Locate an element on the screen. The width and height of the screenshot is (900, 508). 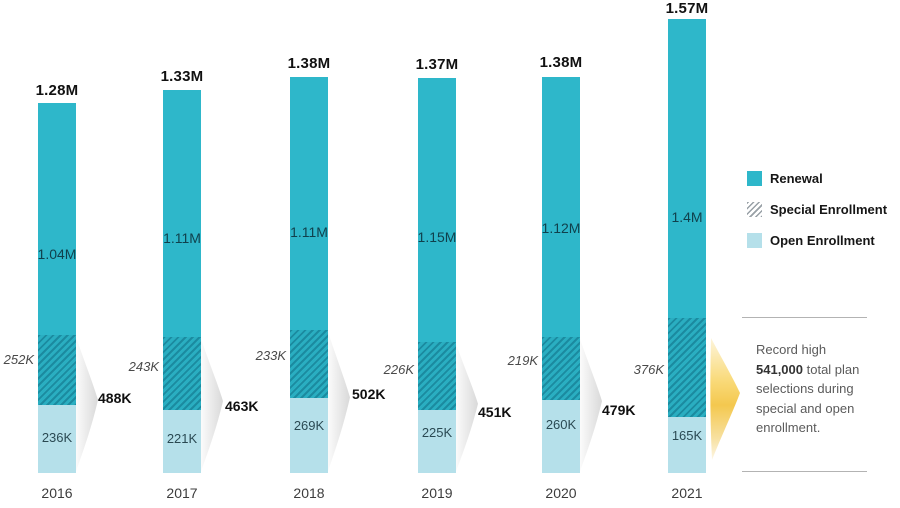
renewal-value-label: 1.04M is located at coordinates (57, 254).